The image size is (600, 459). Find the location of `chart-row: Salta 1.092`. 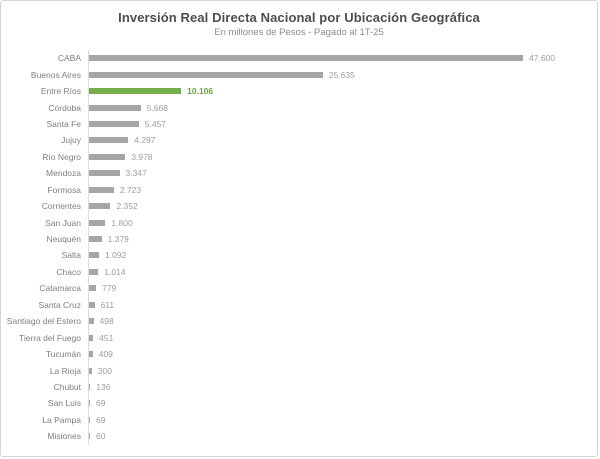

chart-row: Salta 1.092 is located at coordinates (299, 255).